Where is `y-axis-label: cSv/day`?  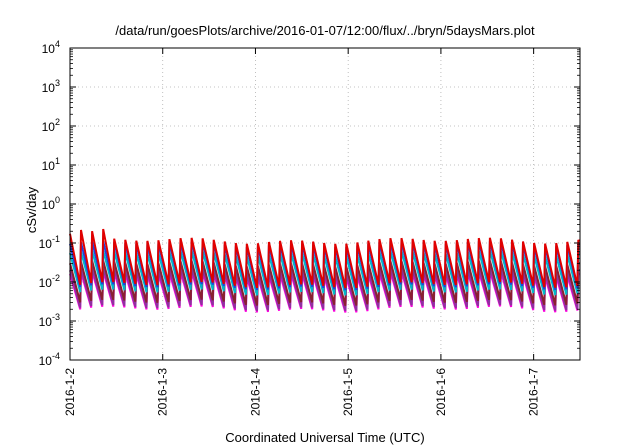 y-axis-label: cSv/day is located at coordinates (31, 209).